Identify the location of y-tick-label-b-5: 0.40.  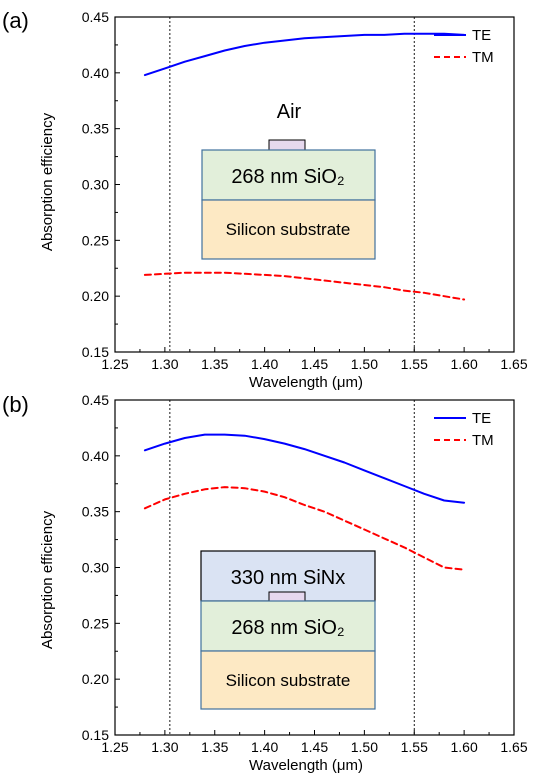
(95, 456).